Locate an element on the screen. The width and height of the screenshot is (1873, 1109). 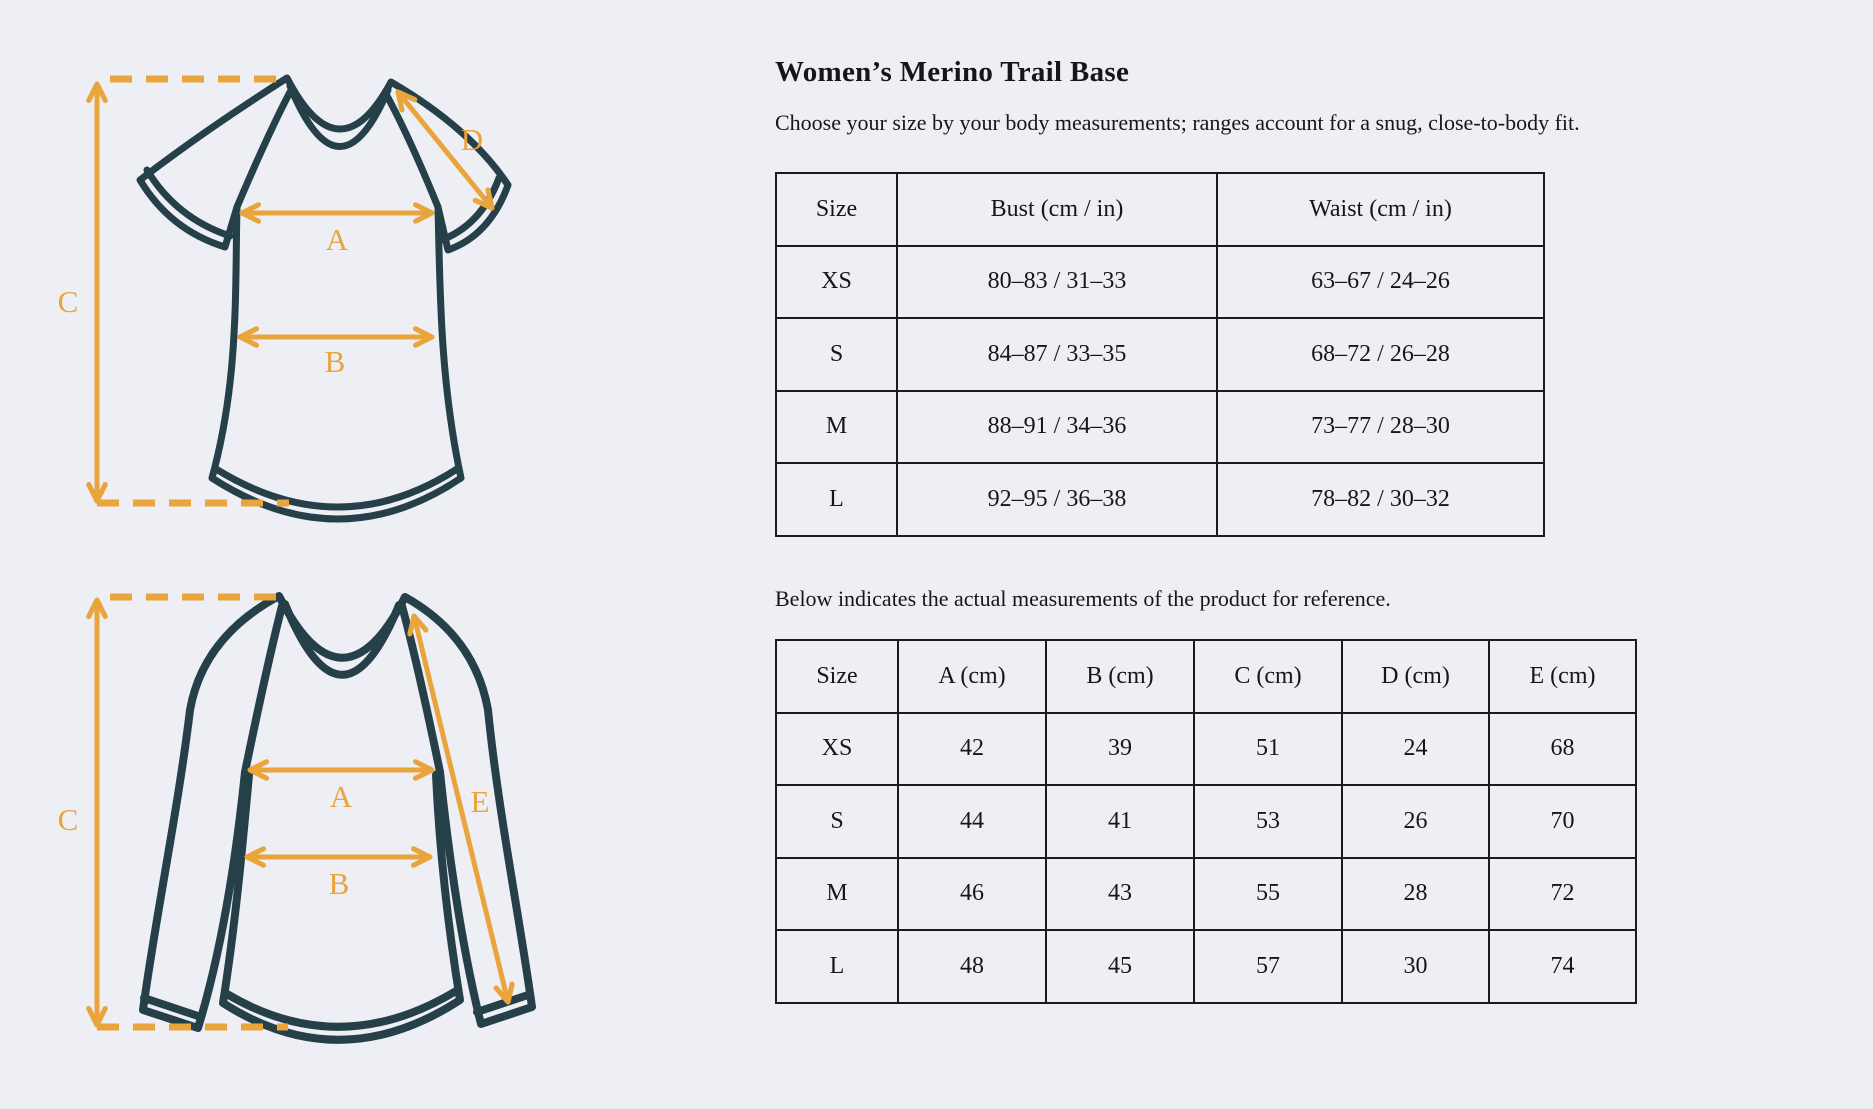
table-cell: 72 is located at coordinates (1562, 893).